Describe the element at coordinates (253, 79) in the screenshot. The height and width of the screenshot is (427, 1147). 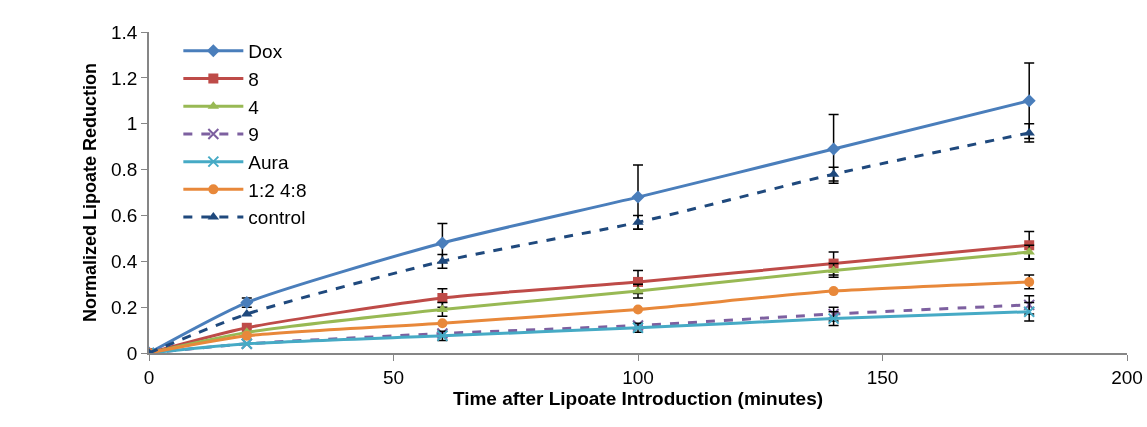
I see `legend-label: 8` at that location.